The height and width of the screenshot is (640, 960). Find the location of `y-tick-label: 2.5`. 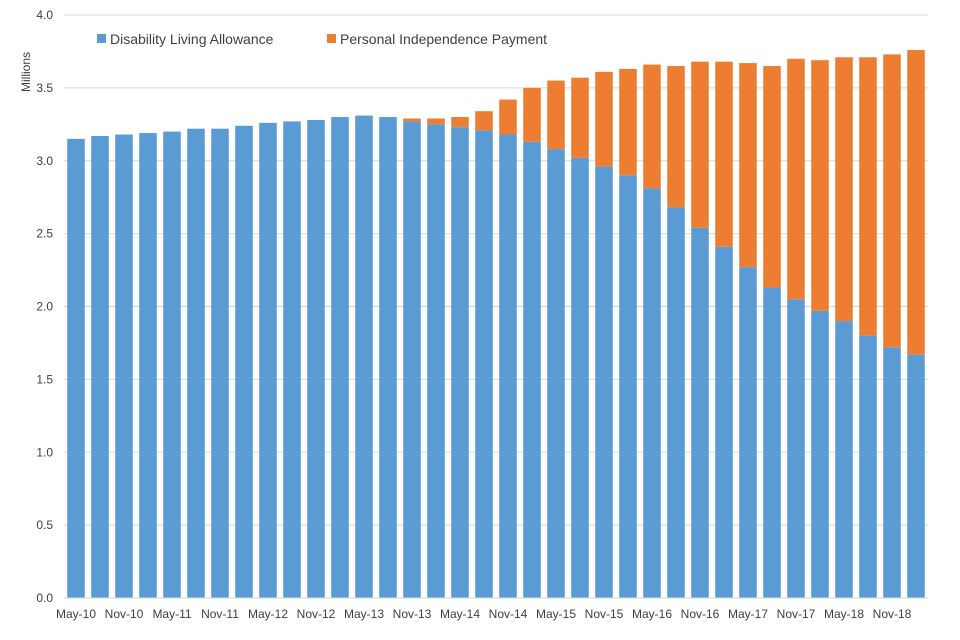

y-tick-label: 2.5 is located at coordinates (44, 234).